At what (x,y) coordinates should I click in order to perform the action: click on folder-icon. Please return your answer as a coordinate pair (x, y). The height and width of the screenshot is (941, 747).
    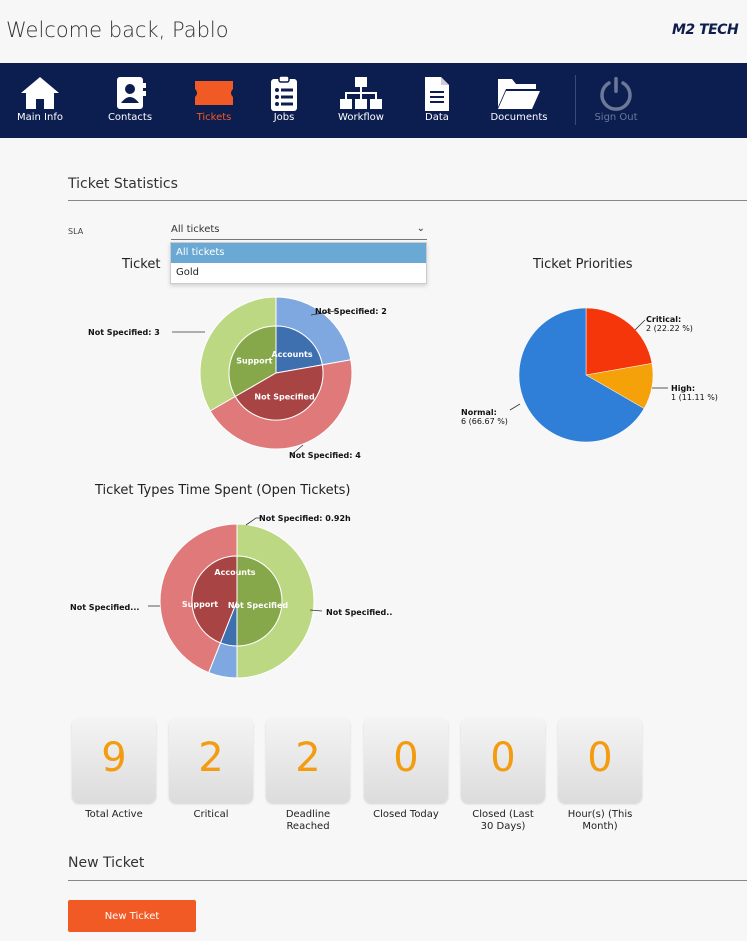
    Looking at the image, I should click on (519, 95).